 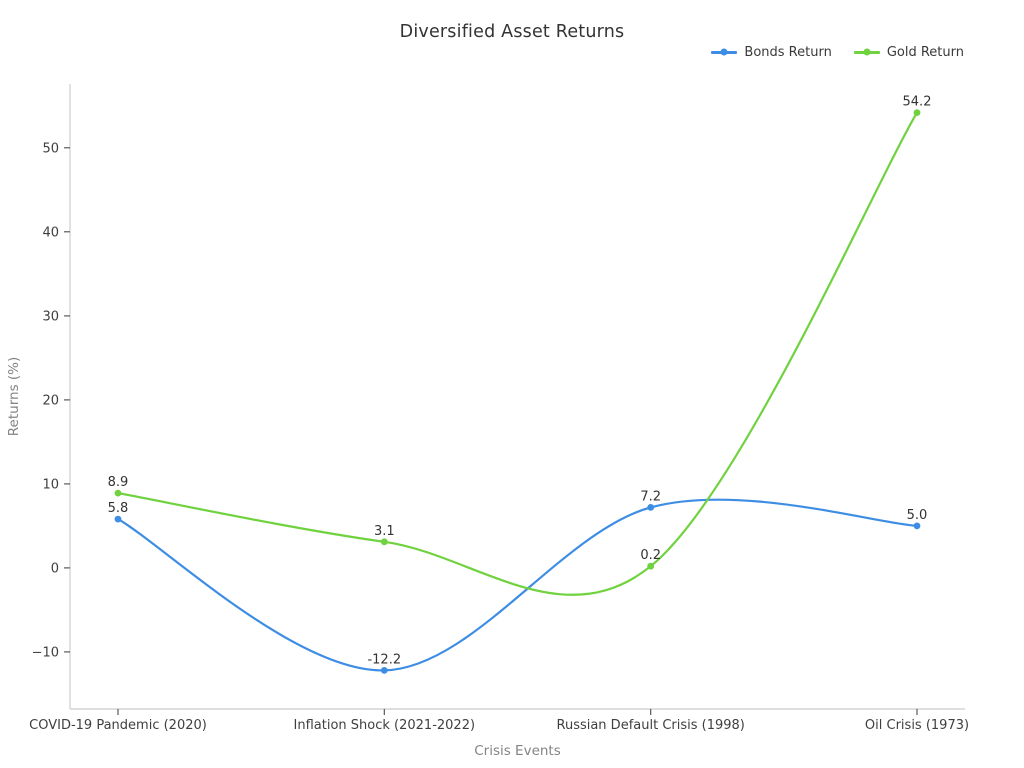 What do you see at coordinates (651, 725) in the screenshot?
I see `x-tick-label: Russian Default Crisis (1998)` at bounding box center [651, 725].